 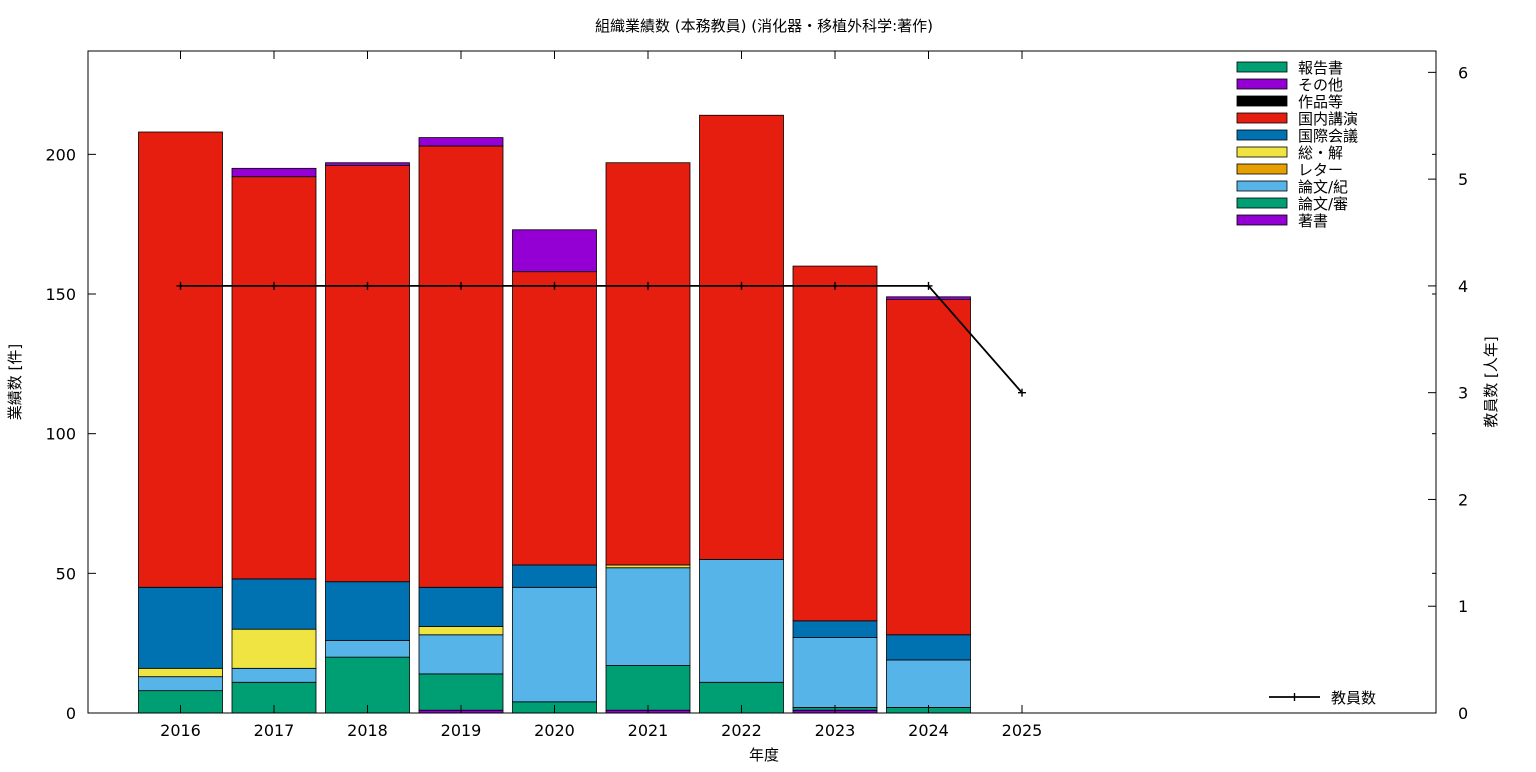 I want to click on legend-item: レター, so click(x=1289, y=170).